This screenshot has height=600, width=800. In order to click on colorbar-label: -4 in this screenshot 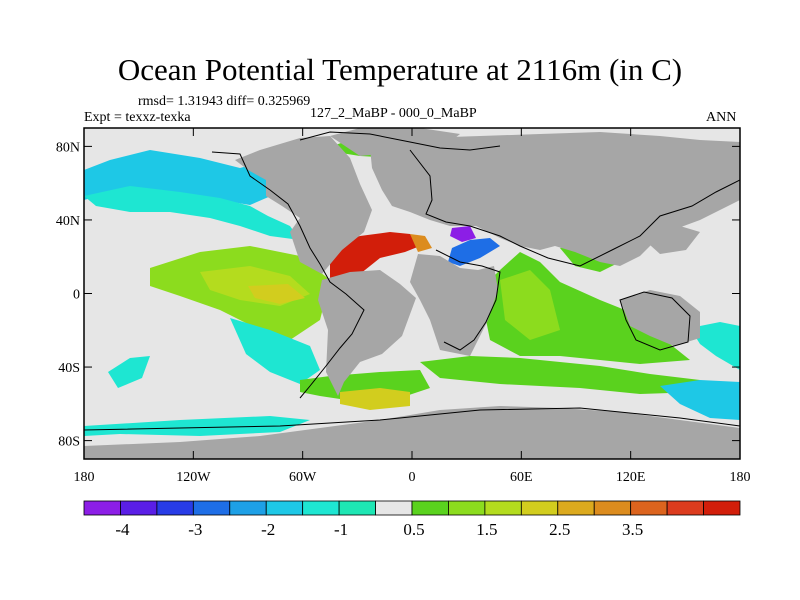, I will do `click(122, 529)`.